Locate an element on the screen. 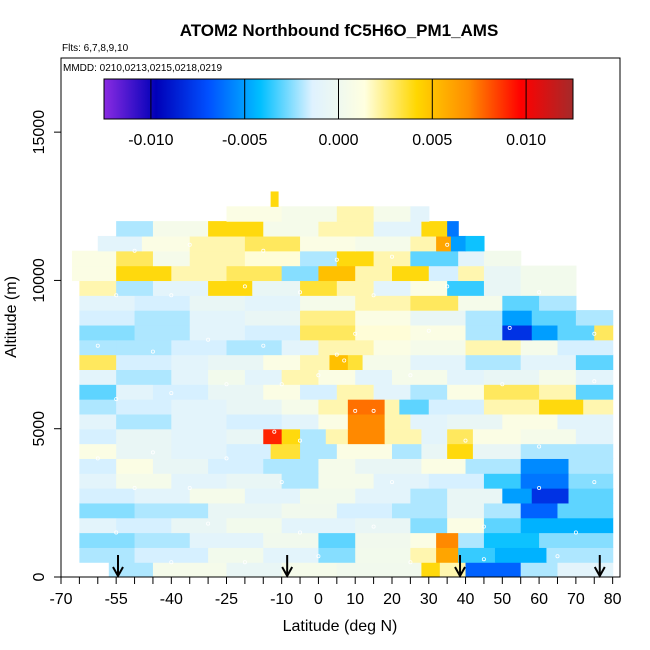 This screenshot has width=650, height=650. x-tick-label: 0 is located at coordinates (318, 599).